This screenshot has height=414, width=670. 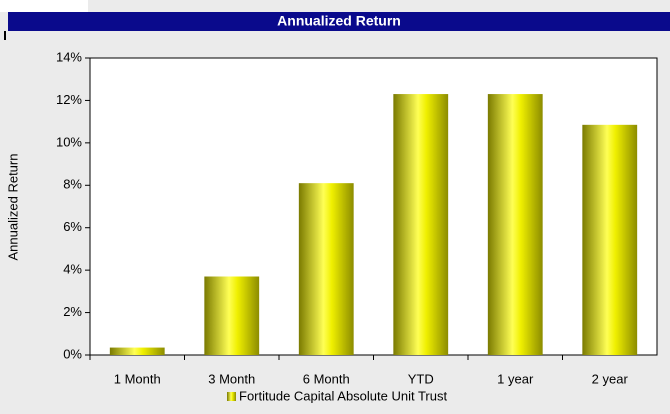 I want to click on legend-label: Fortitude Capital Absolute Unit Trust, so click(x=343, y=395).